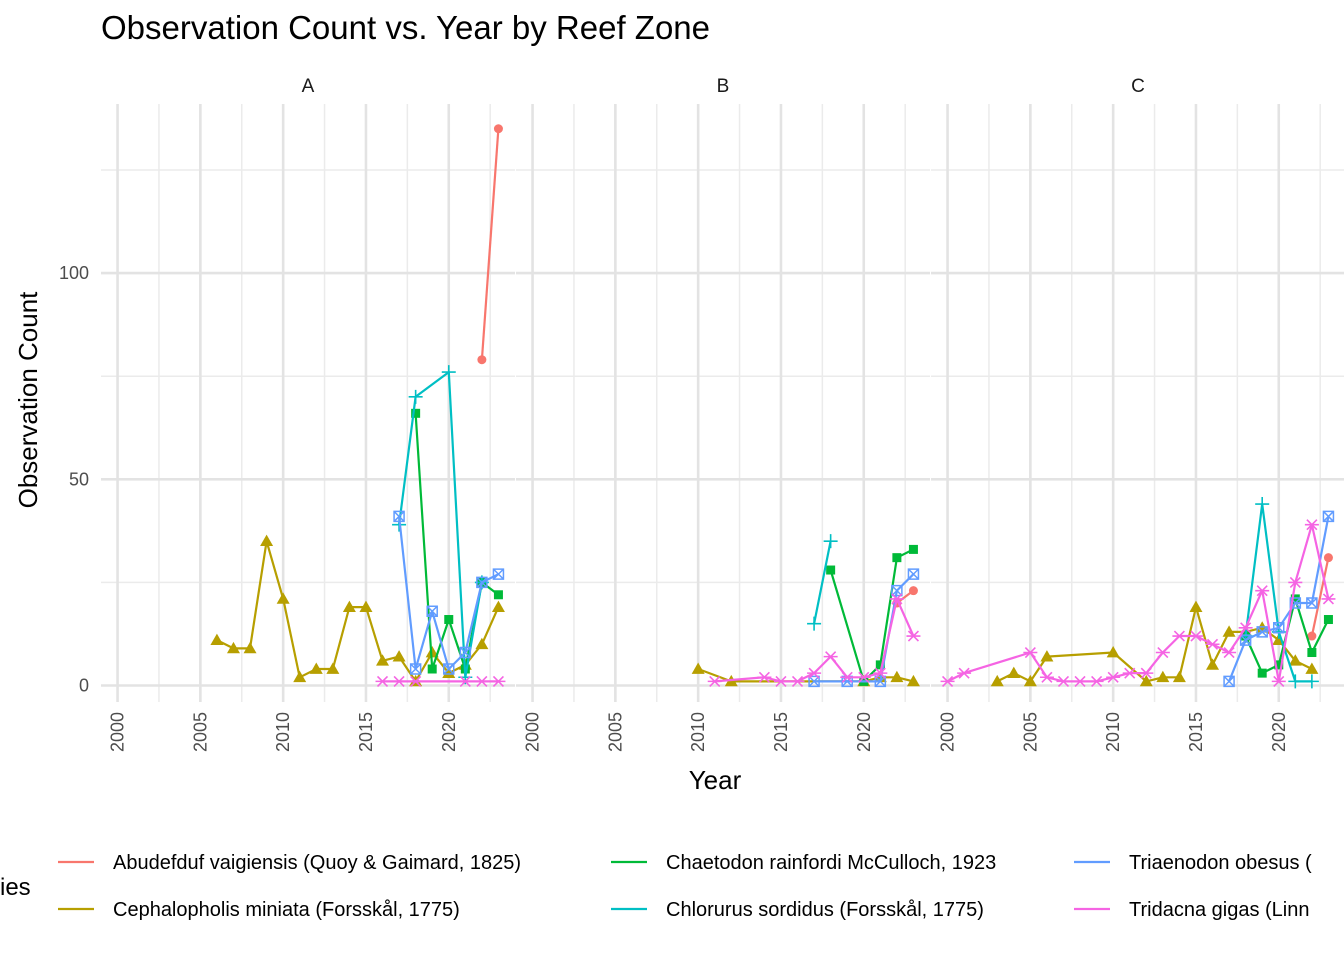 The height and width of the screenshot is (960, 1344). Describe the element at coordinates (1193, 863) in the screenshot. I see `legend-item: Triaenodon obesus (` at that location.